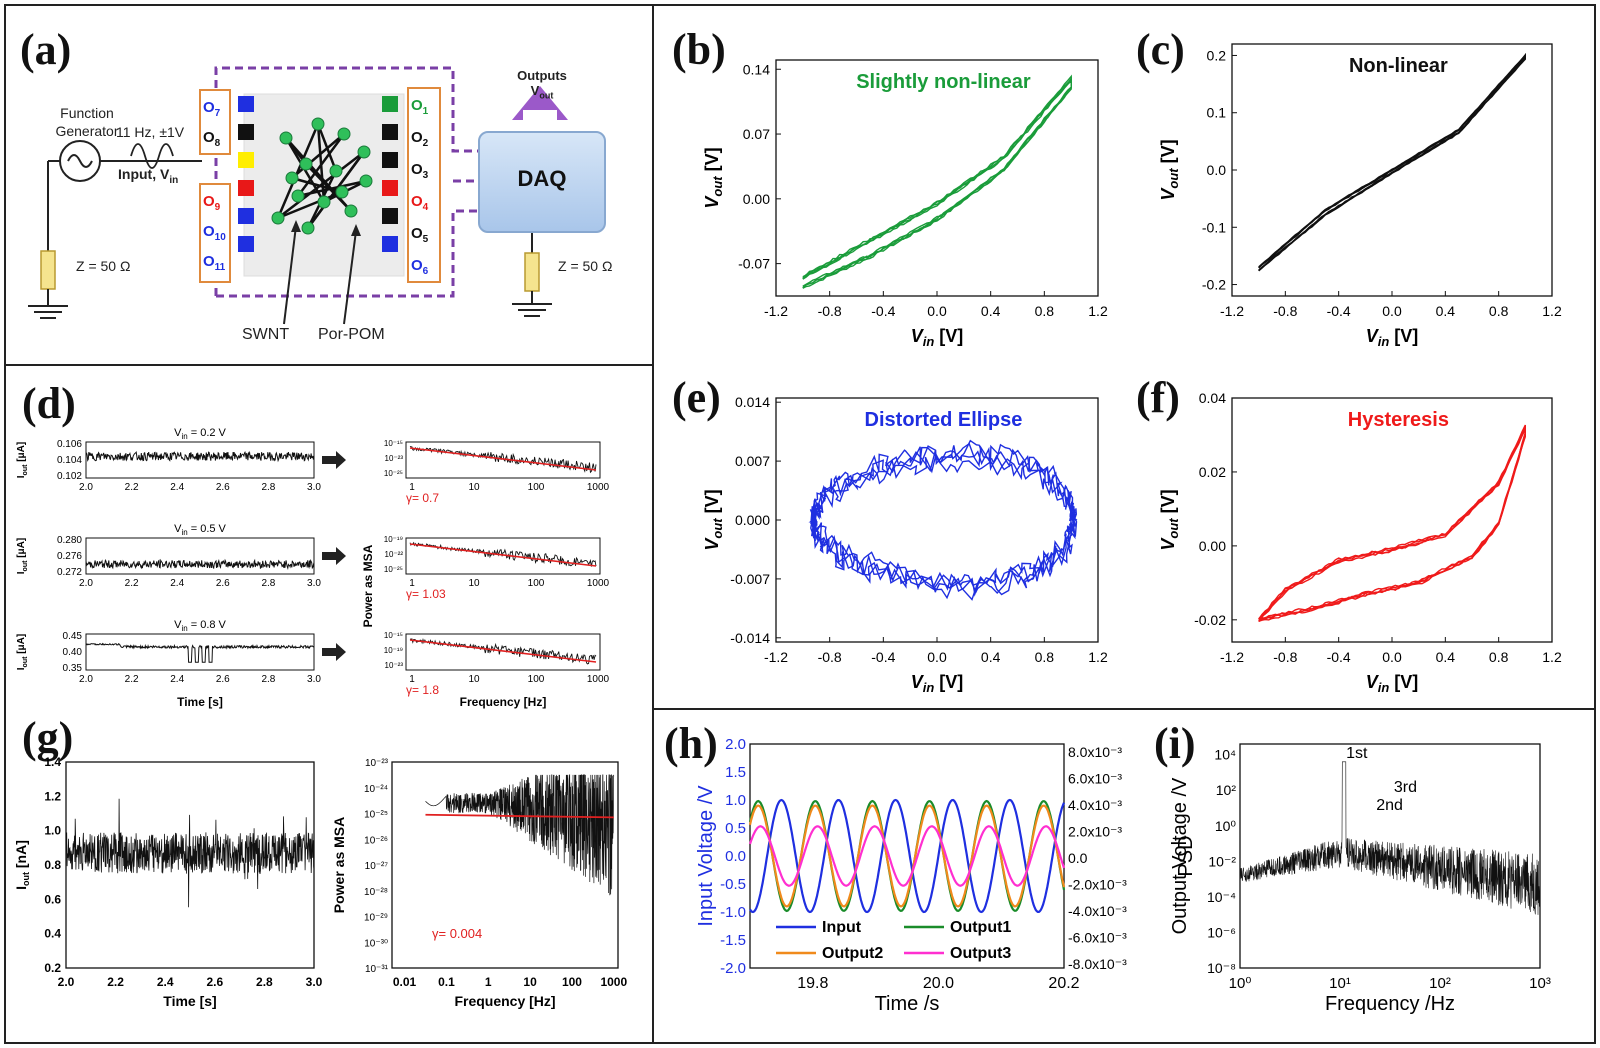  I want to click on x-tick-label: 2.8, so click(264, 982).